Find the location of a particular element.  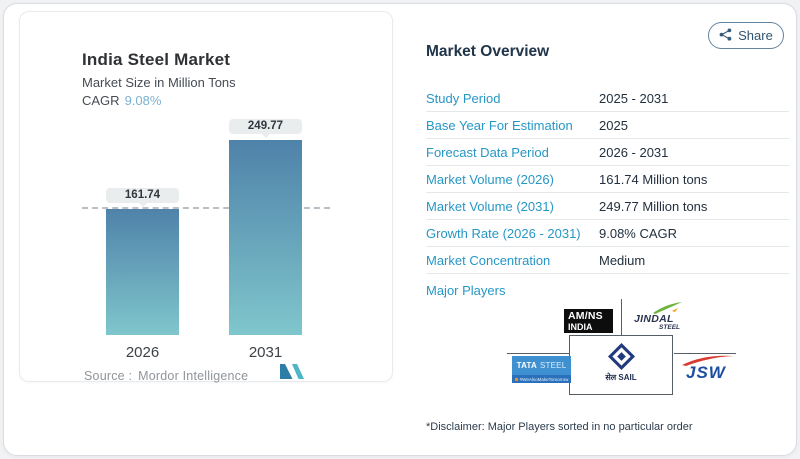

players-connector-left is located at coordinates (538, 353).